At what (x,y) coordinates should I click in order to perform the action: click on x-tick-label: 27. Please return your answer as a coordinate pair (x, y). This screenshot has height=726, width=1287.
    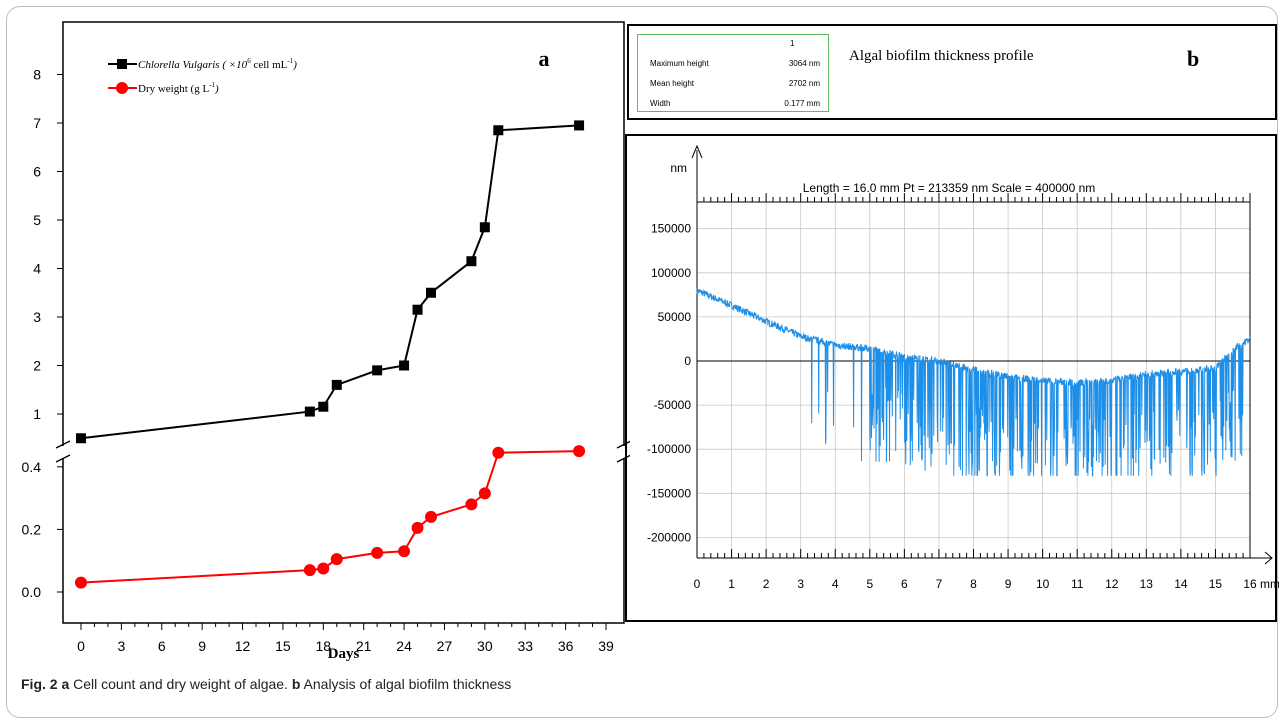
    Looking at the image, I should click on (445, 646).